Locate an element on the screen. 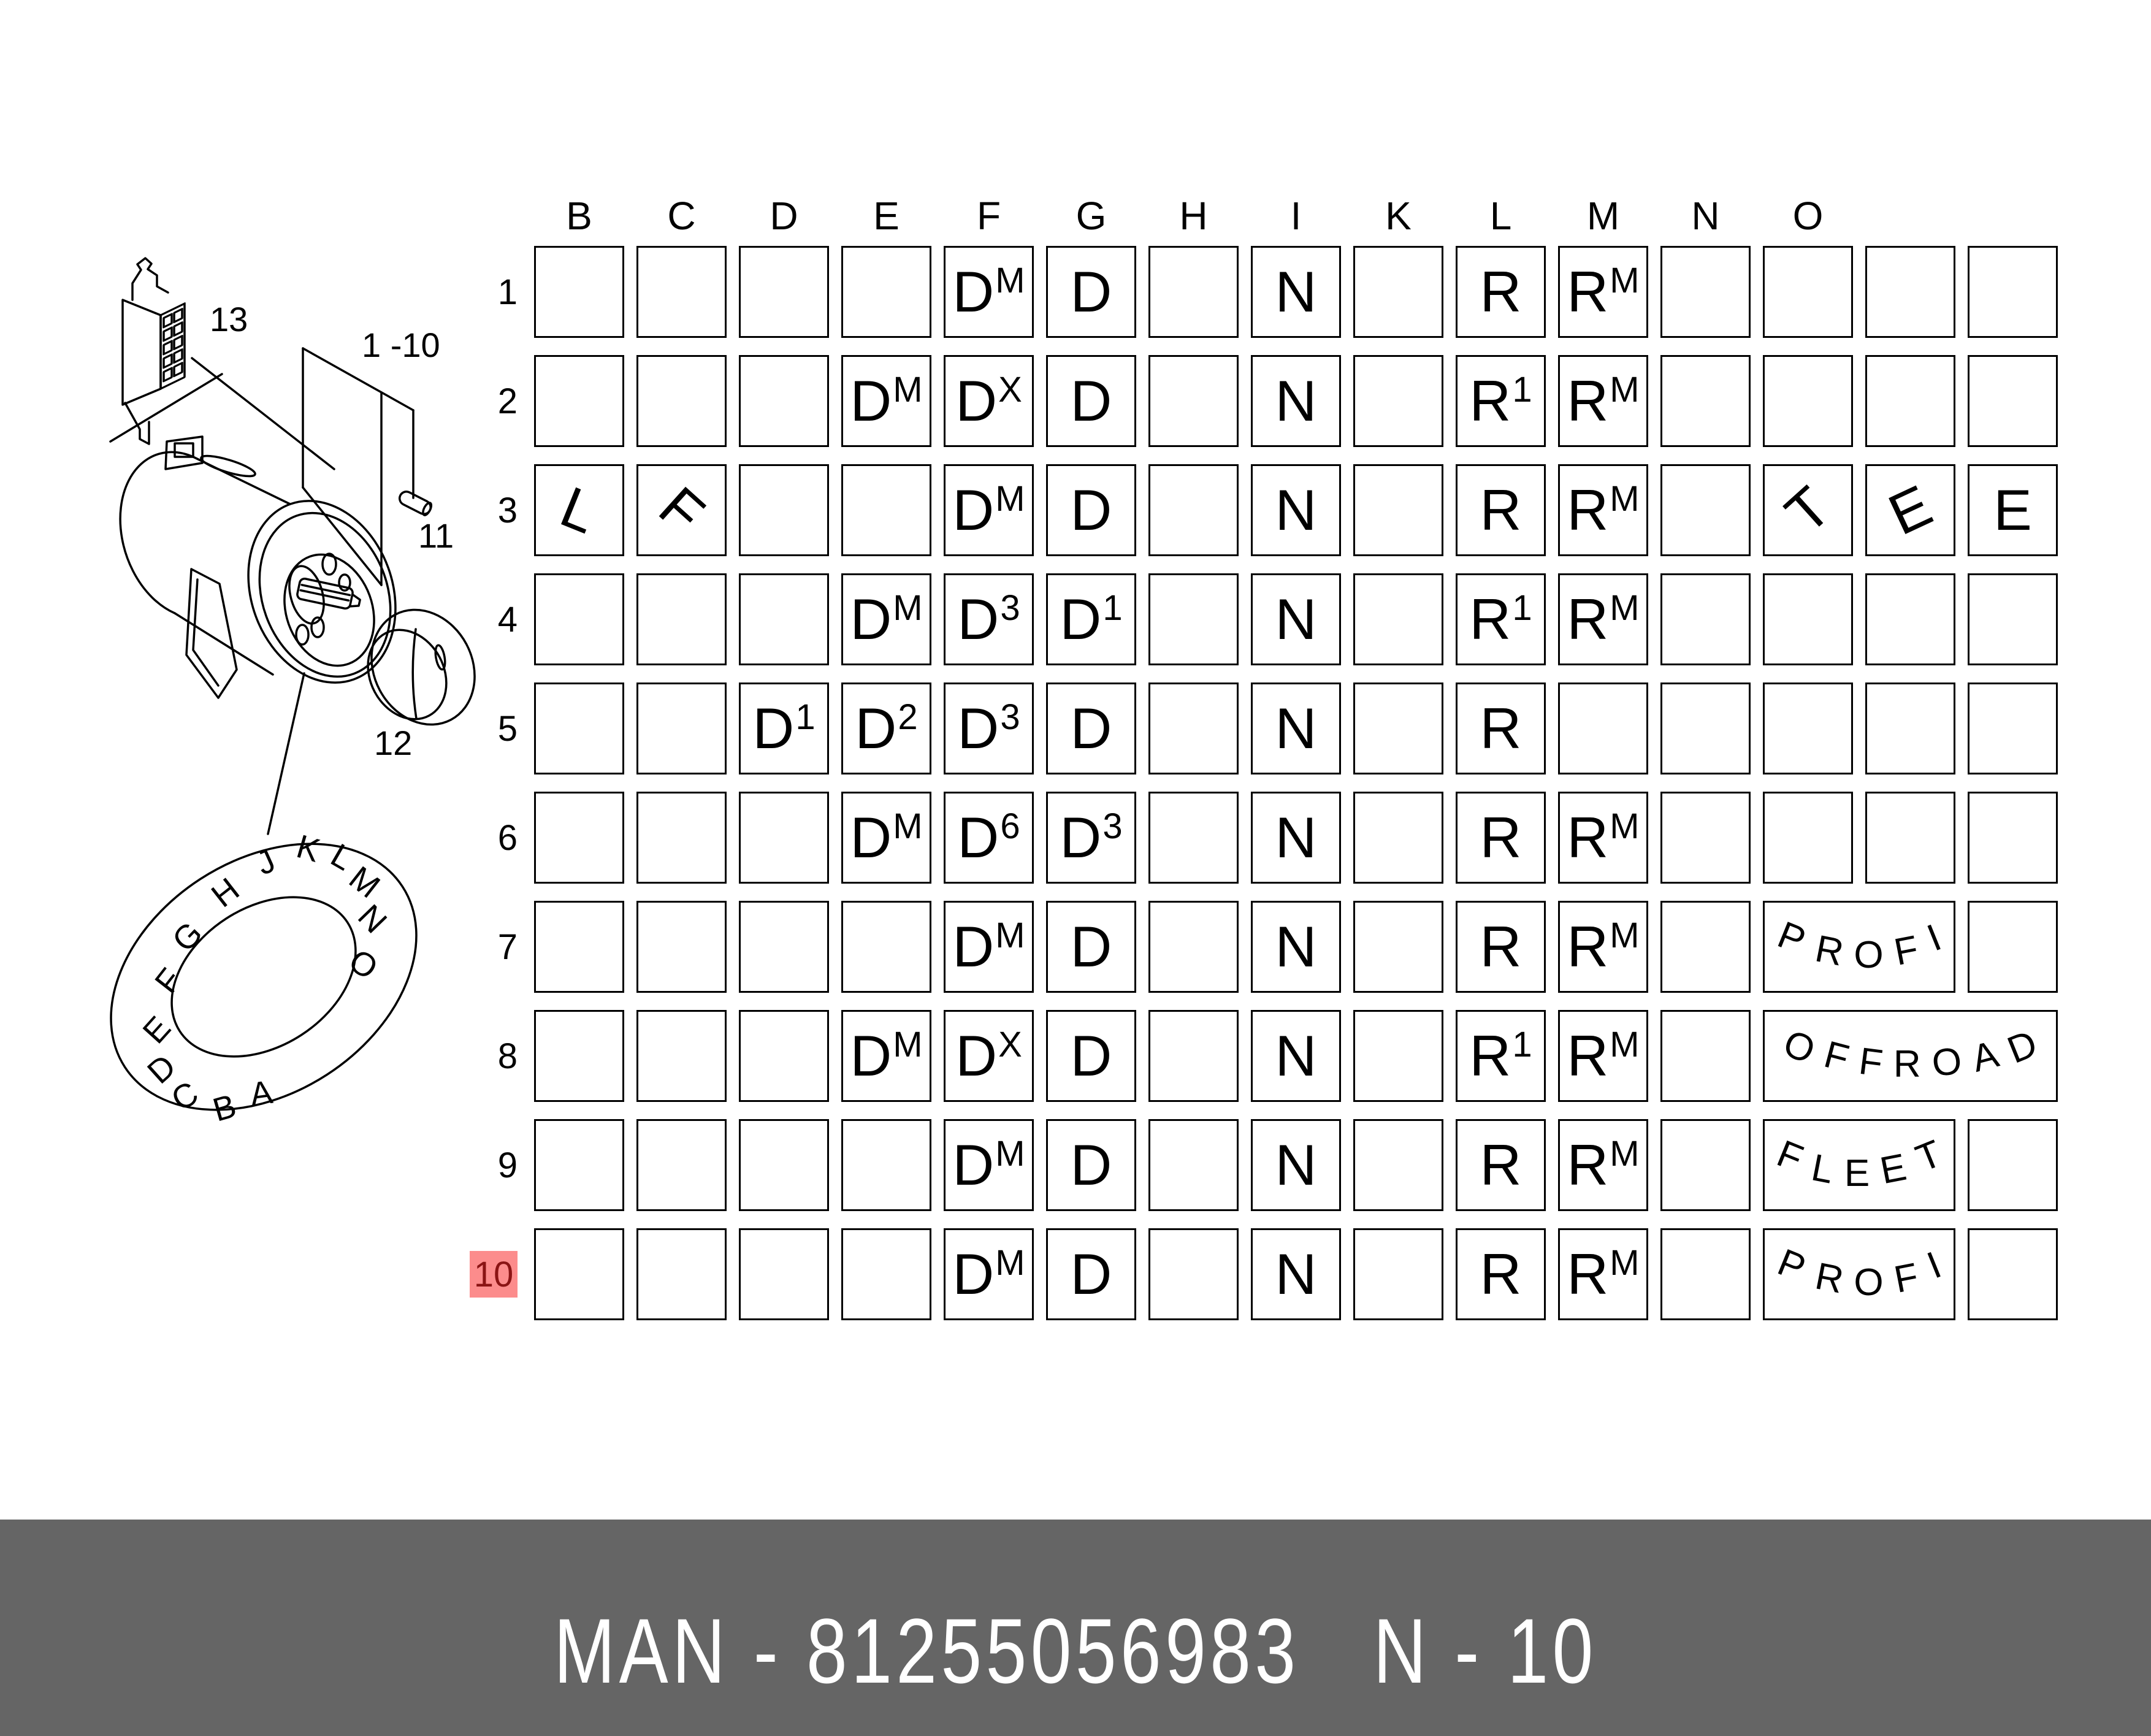  pin-11-drawing is located at coordinates (416, 503).